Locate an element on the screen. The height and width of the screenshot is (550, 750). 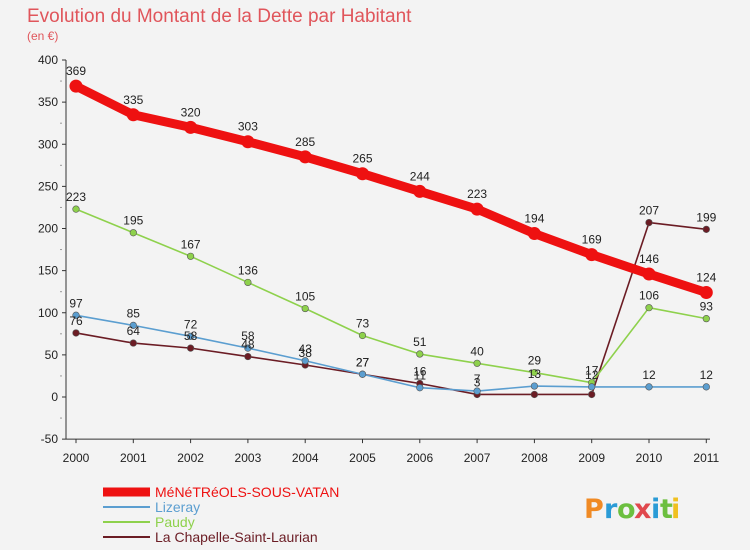
data-label: 105 is located at coordinates (305, 297).